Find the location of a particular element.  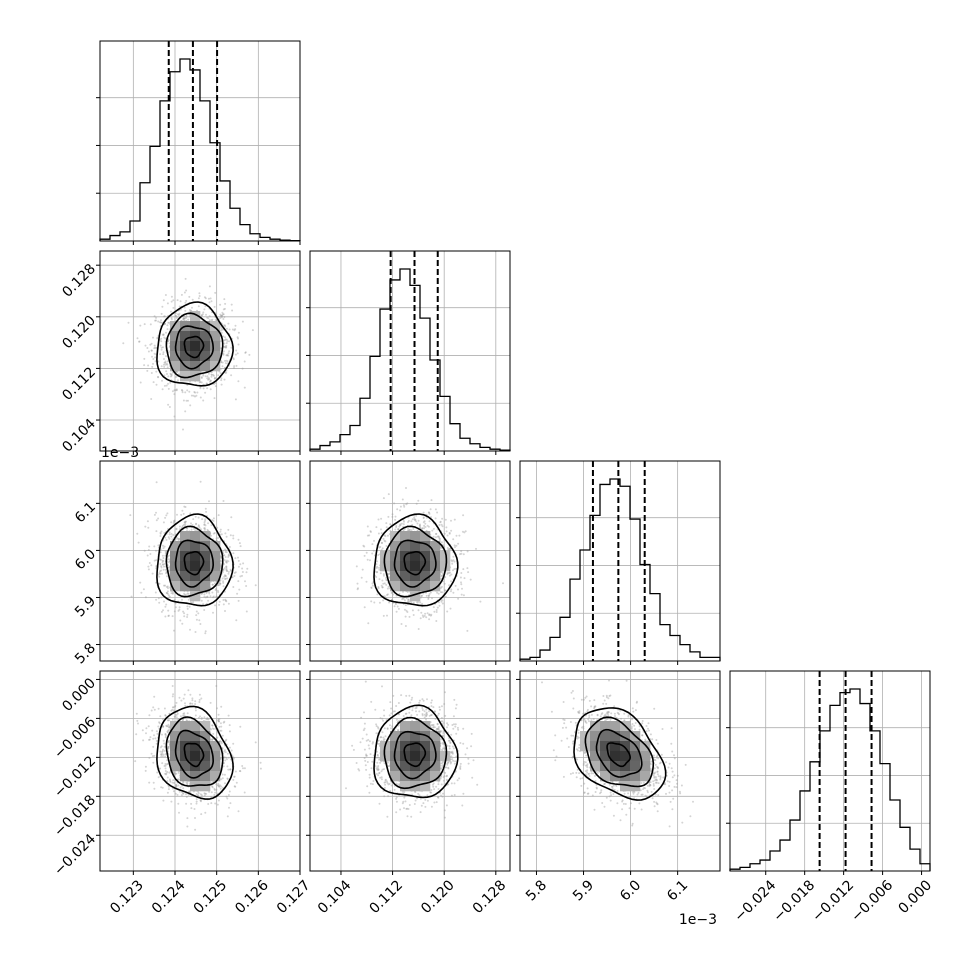

histogram-panel is located at coordinates (408, 352).